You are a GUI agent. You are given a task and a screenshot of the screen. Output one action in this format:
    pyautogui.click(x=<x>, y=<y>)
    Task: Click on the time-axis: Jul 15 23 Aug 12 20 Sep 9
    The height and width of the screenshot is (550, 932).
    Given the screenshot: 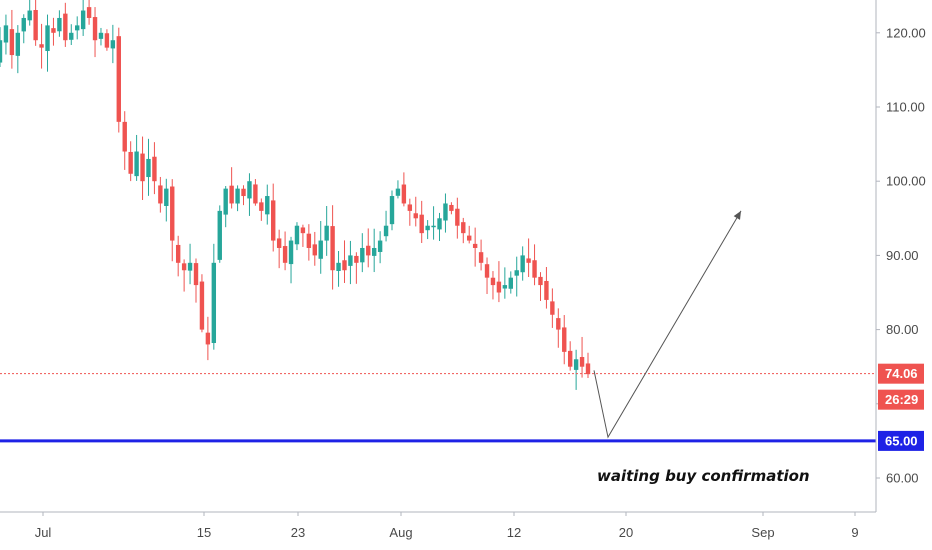 What is the action you would take?
    pyautogui.click(x=438, y=525)
    